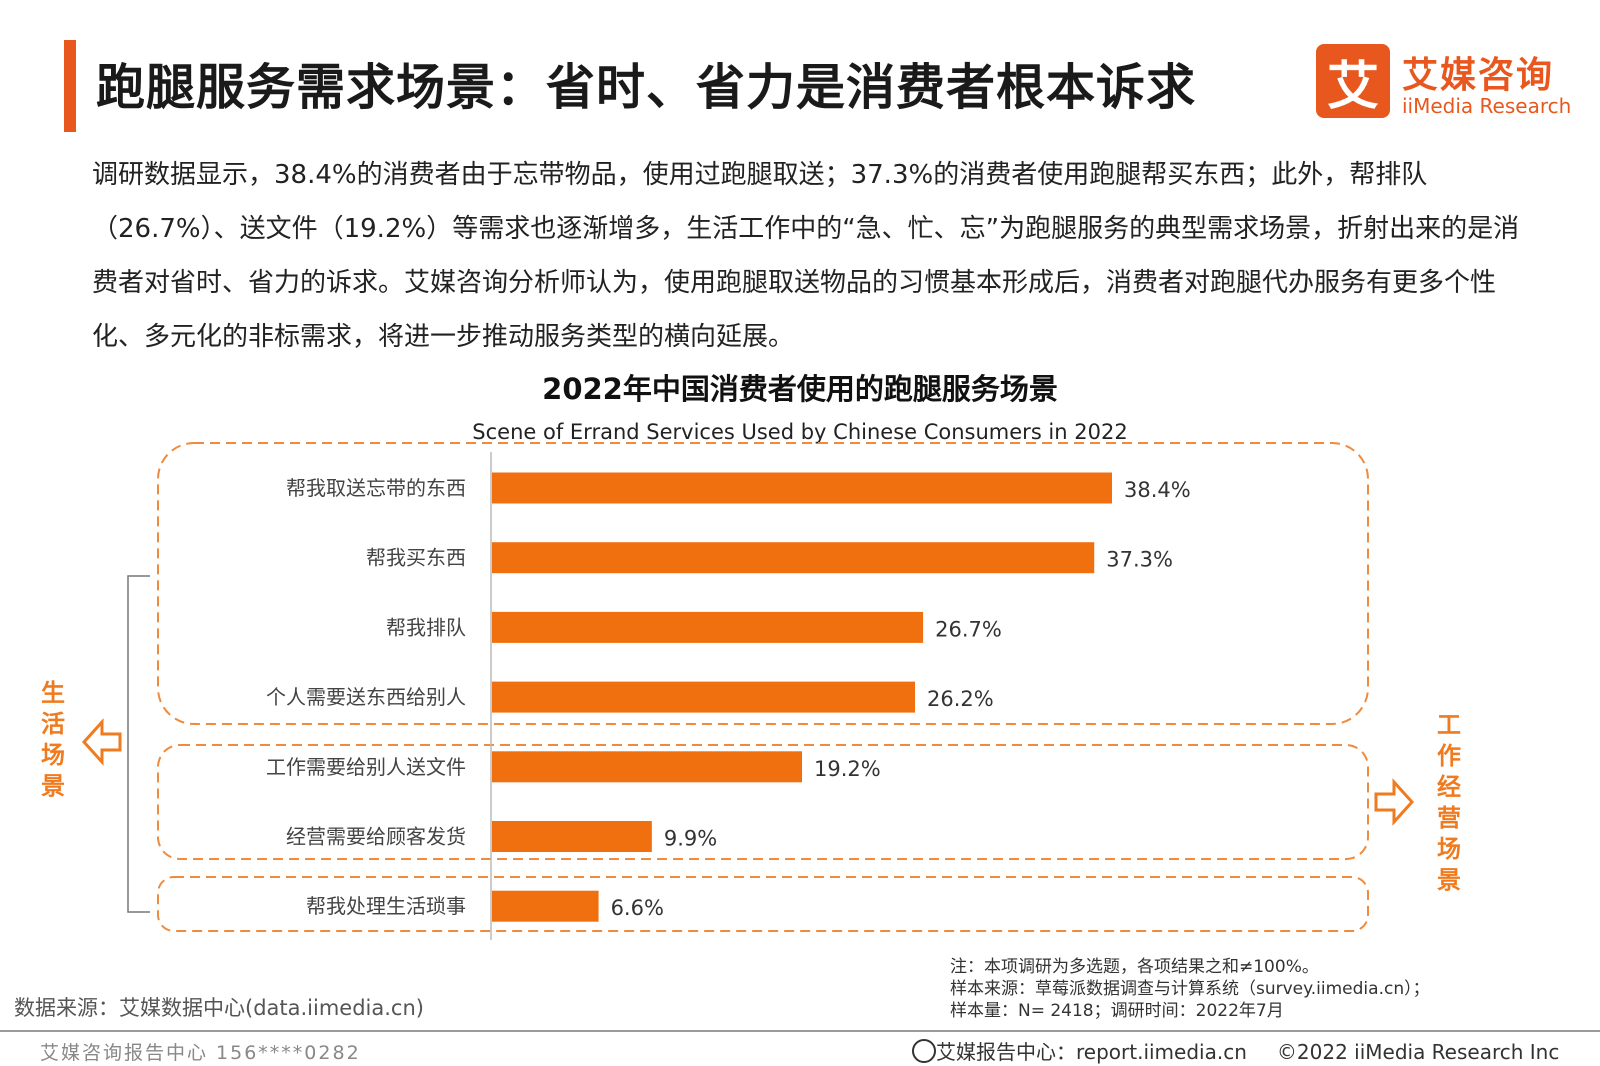  I want to click on value-label: 6.6%, so click(637, 908).